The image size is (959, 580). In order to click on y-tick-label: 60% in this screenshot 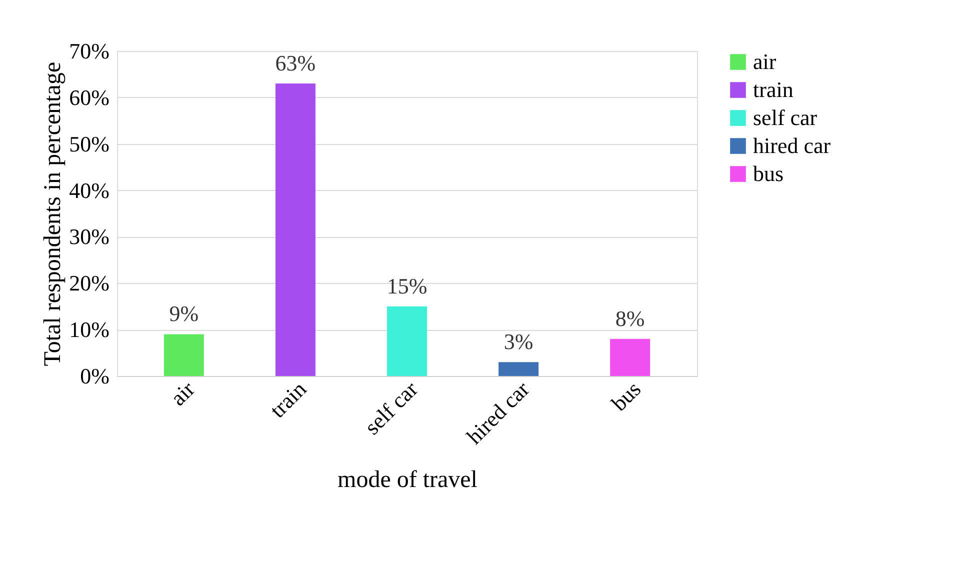, I will do `click(89, 97)`.